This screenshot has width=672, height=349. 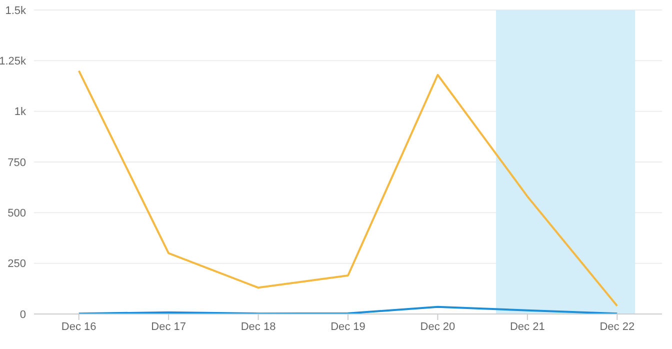 What do you see at coordinates (15, 10) in the screenshot?
I see `y-tick-label: 1.5k` at bounding box center [15, 10].